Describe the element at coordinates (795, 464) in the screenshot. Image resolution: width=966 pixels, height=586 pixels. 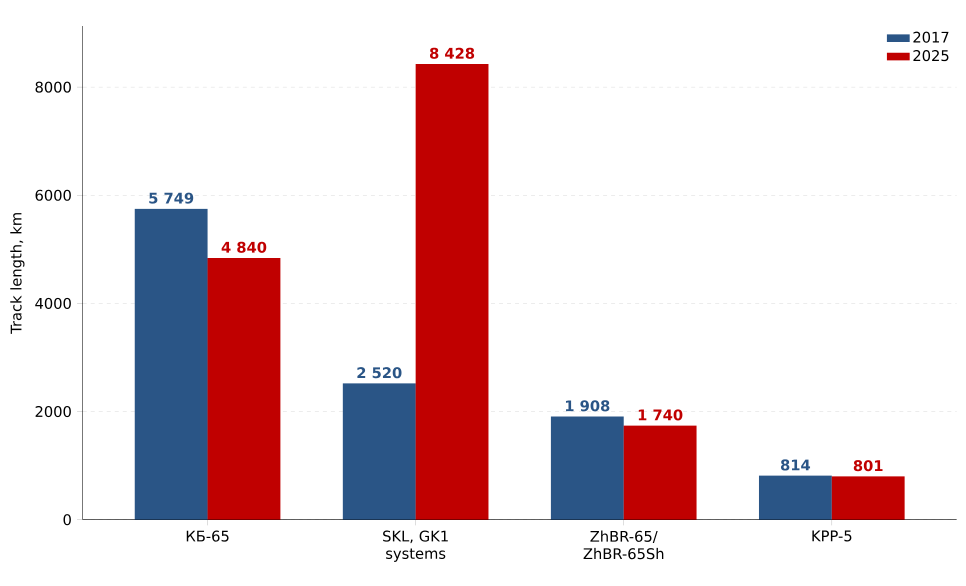
I see `data-label: 814` at that location.